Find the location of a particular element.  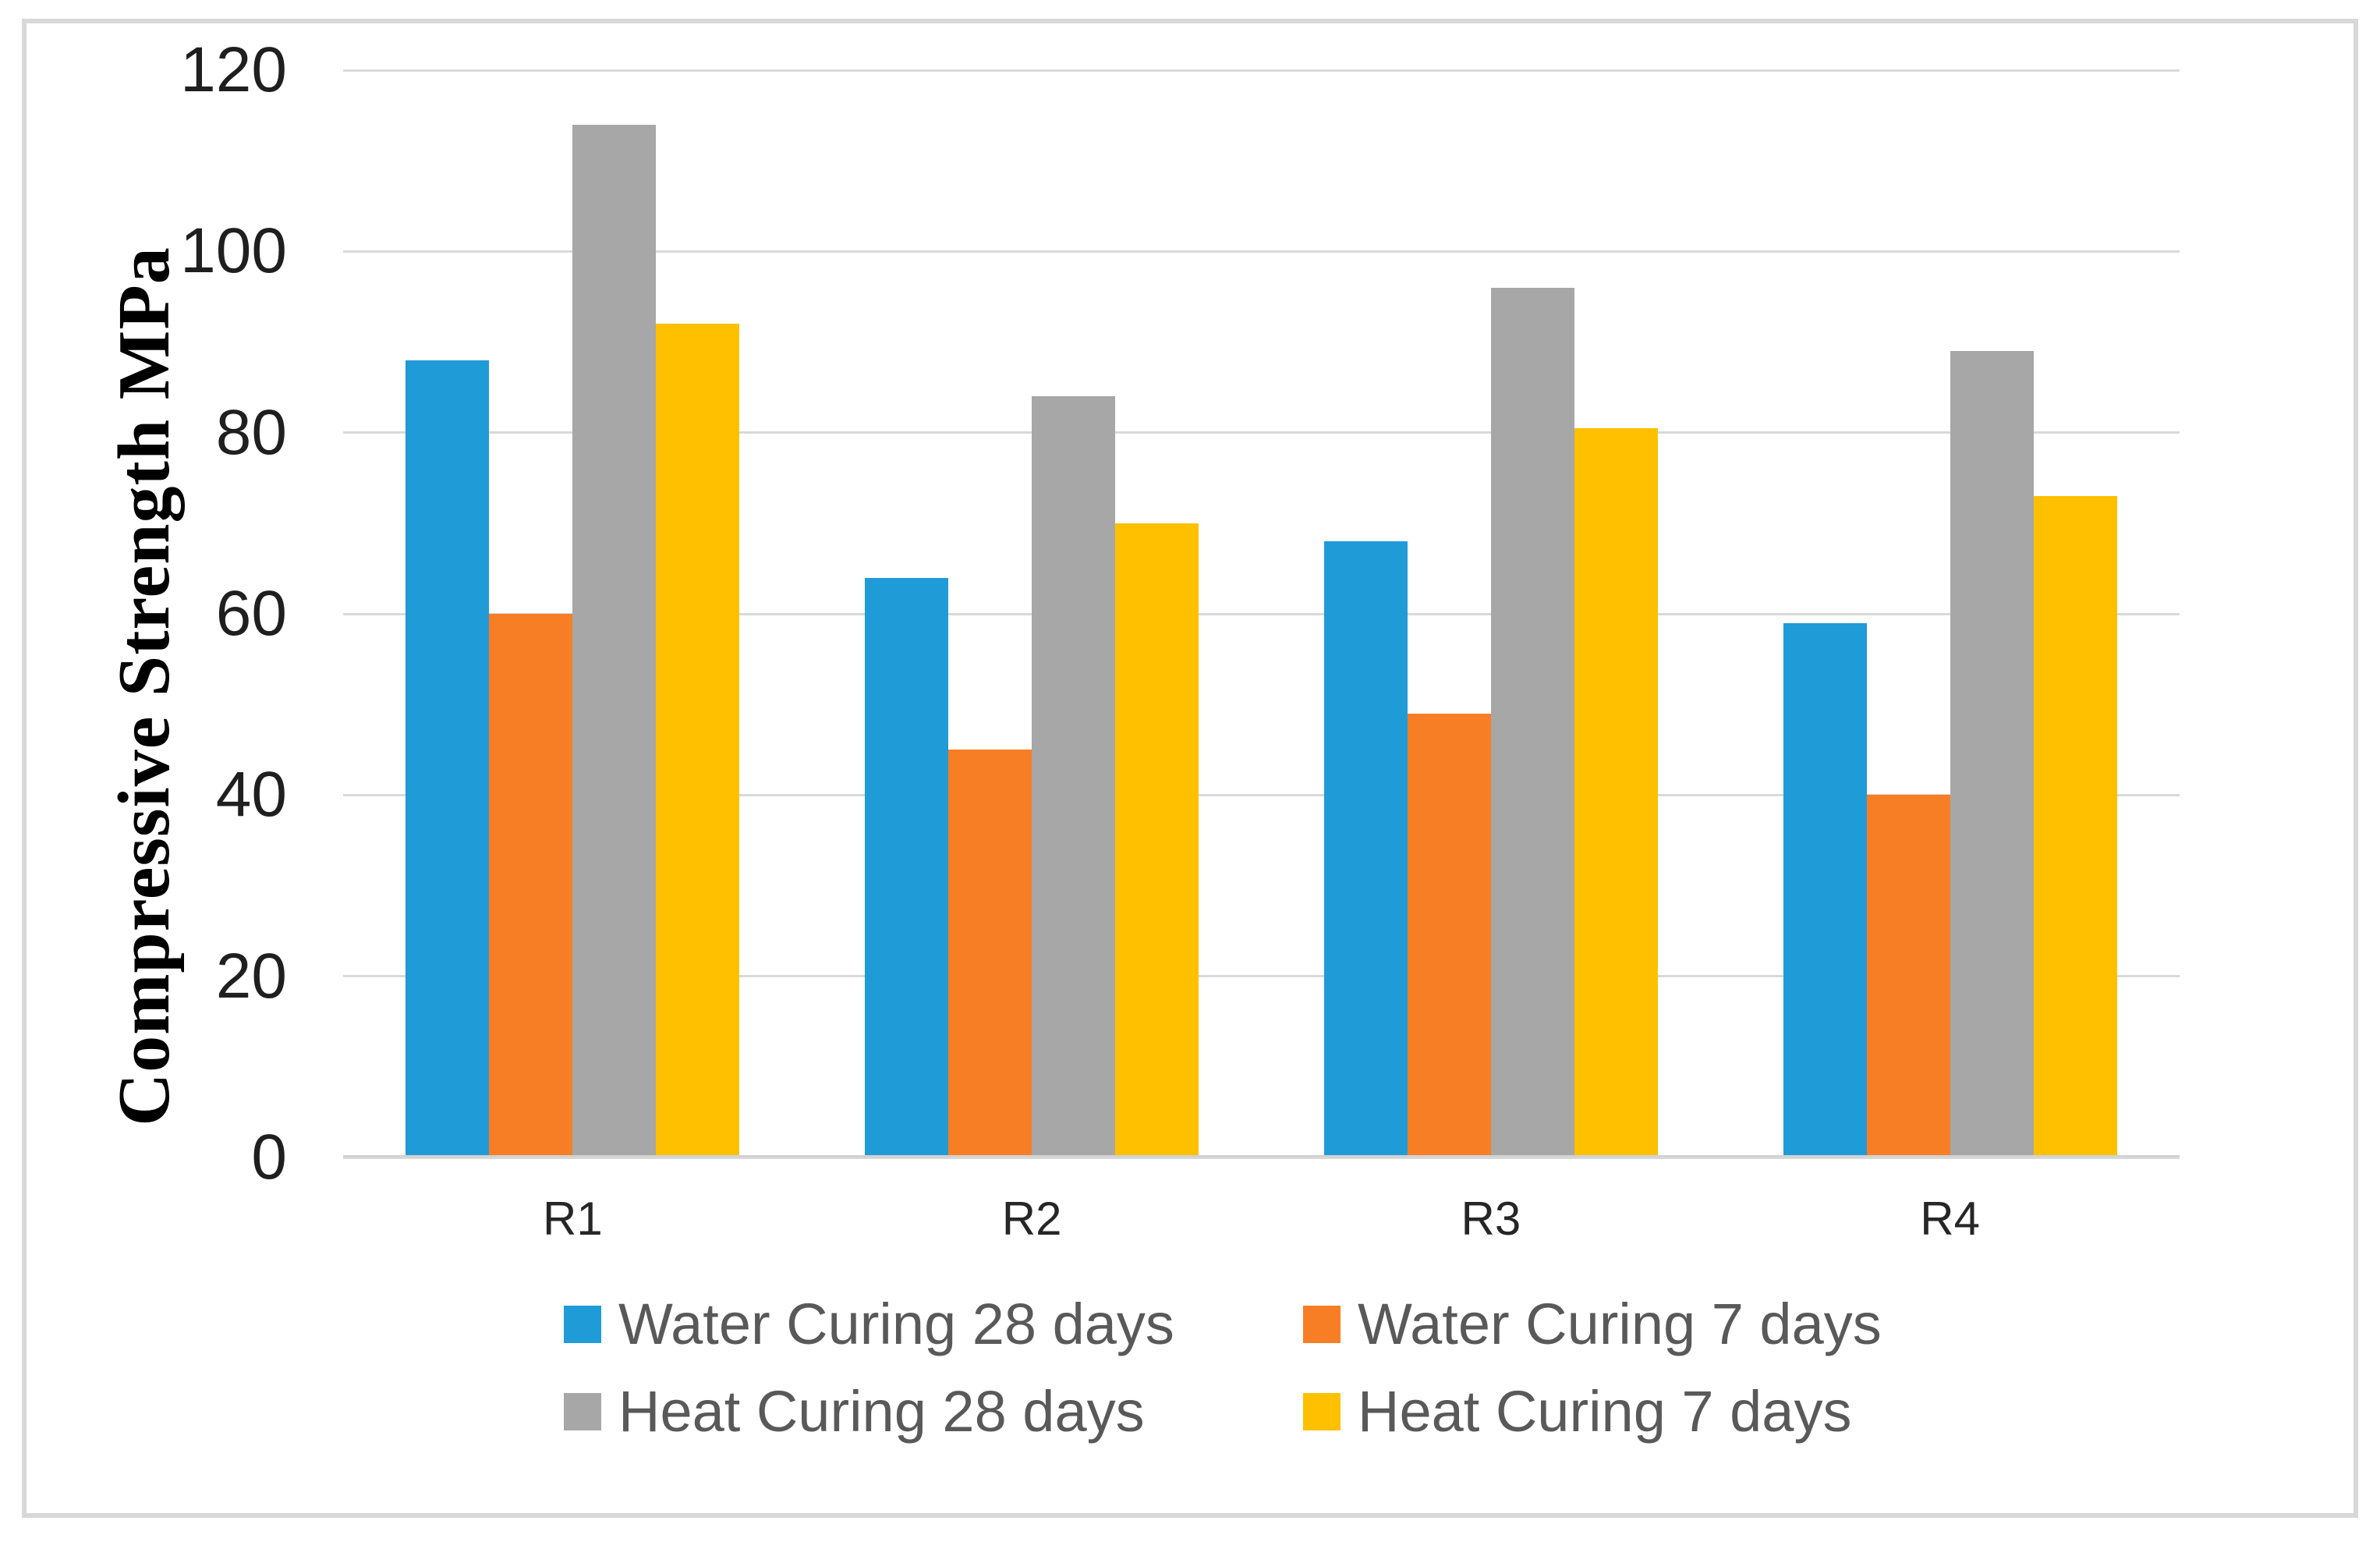

y-tick-label-40: 40 is located at coordinates (251, 795).